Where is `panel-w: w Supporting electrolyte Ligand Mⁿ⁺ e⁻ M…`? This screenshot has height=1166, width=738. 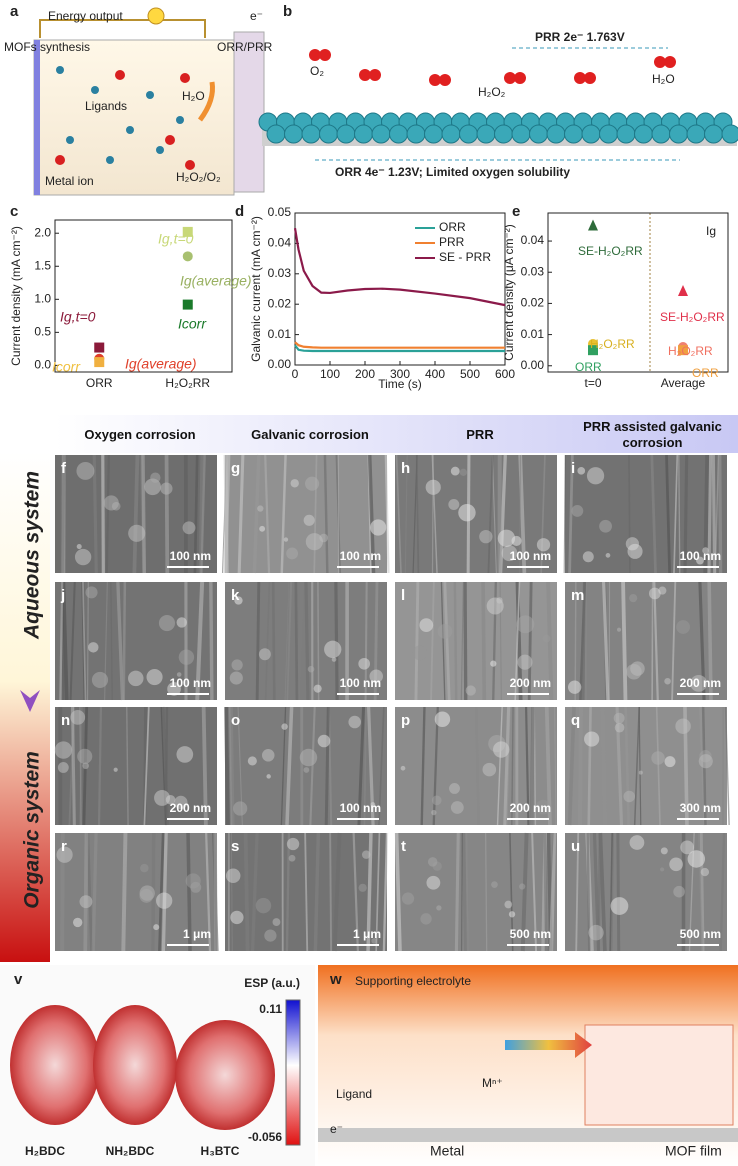 panel-w: w Supporting electrolyte Ligand Mⁿ⁺ e⁻ M… is located at coordinates (528, 1065).